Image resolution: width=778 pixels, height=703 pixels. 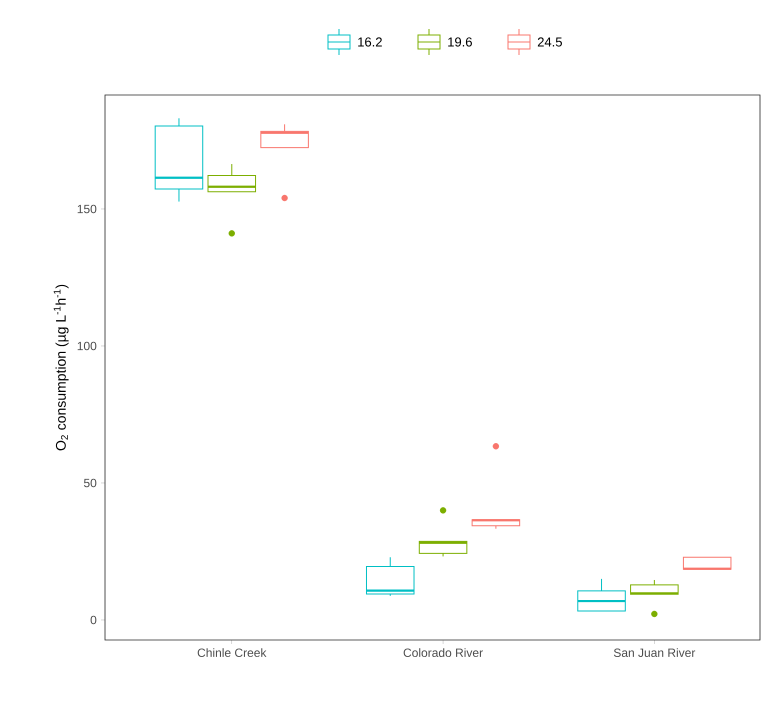 What do you see at coordinates (61, 367) in the screenshot?
I see `y-axis-title: O$_{2}$ consumption (µg L$^{-1}$h$^{-1}$)` at bounding box center [61, 367].